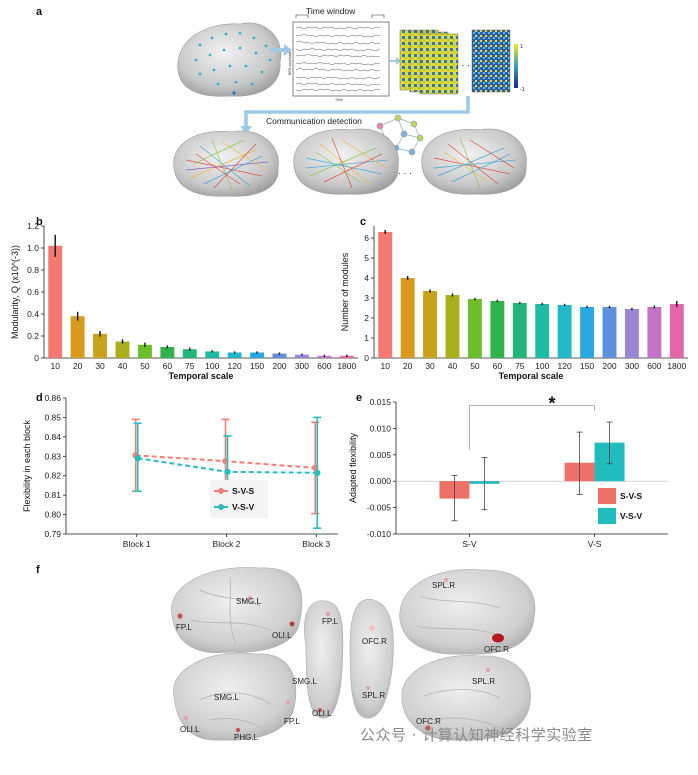  What do you see at coordinates (359, 398) in the screenshot?
I see `panel-e-letter: e` at bounding box center [359, 398].